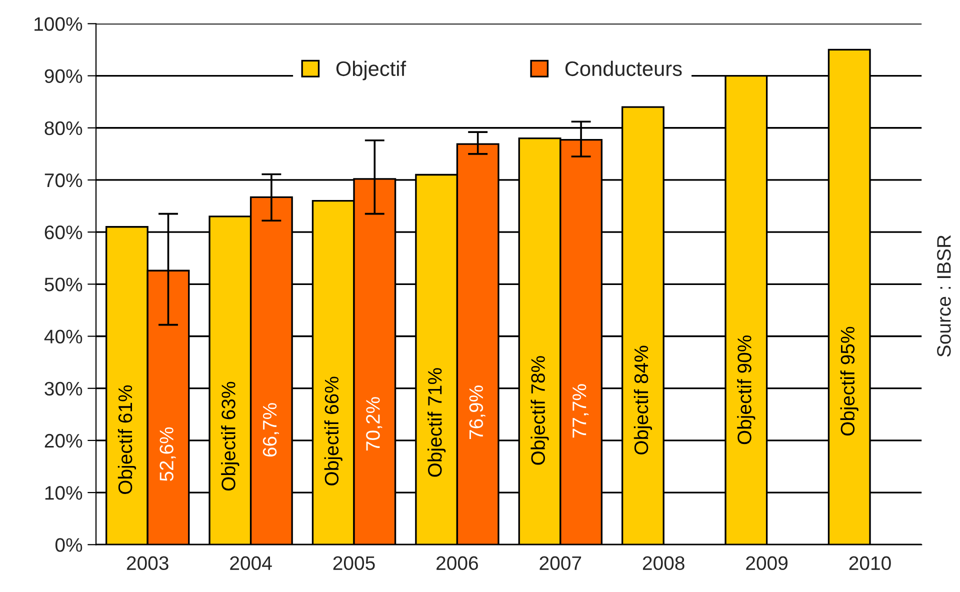  What do you see at coordinates (230, 436) in the screenshot?
I see `data-label: Objectif 63%` at bounding box center [230, 436].